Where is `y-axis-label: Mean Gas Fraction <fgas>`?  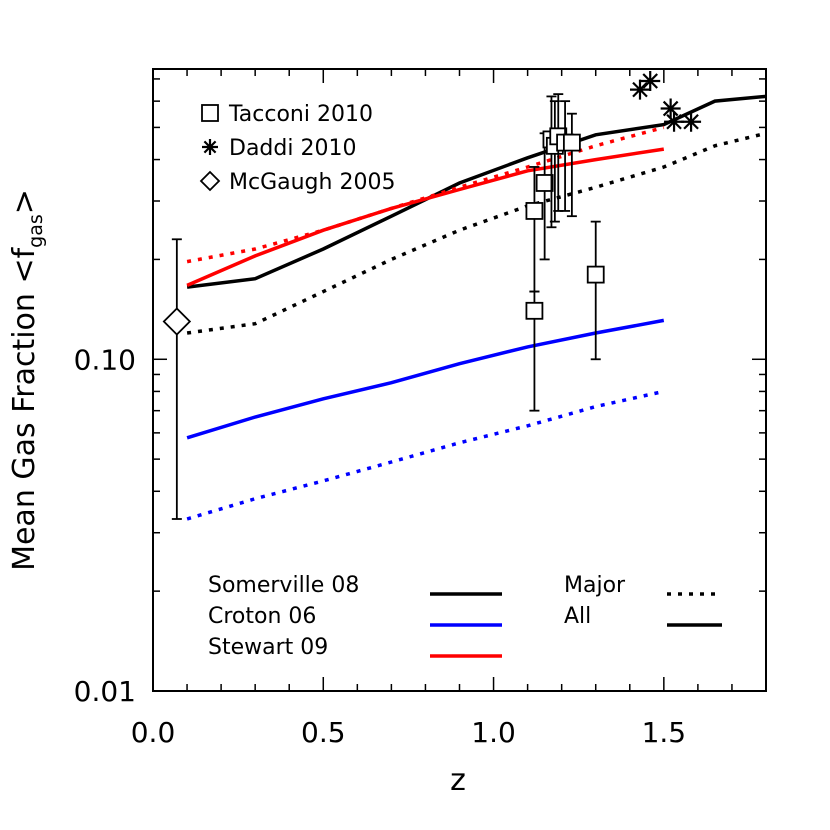
y-axis-label: Mean Gas Fraction <fgas> is located at coordinates (27, 380).